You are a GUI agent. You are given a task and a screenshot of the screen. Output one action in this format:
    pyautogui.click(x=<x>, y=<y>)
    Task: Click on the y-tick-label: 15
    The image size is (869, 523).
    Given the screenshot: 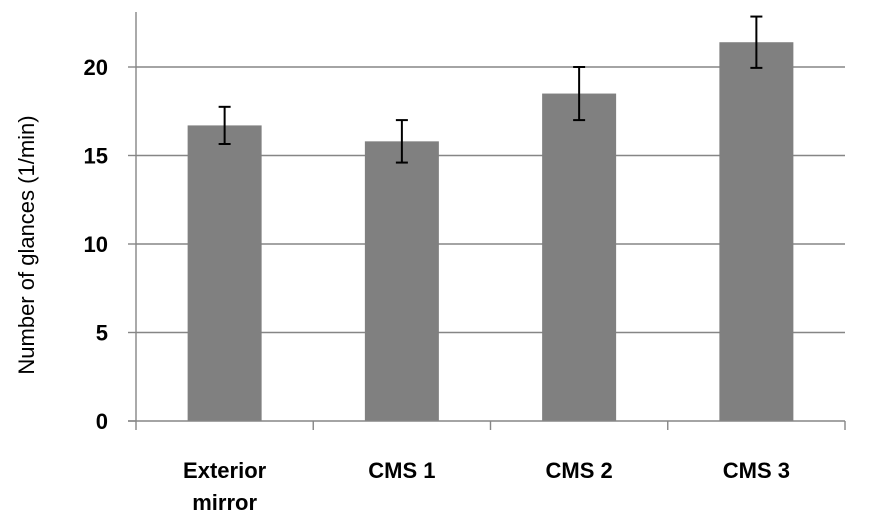 What is the action you would take?
    pyautogui.click(x=96, y=156)
    